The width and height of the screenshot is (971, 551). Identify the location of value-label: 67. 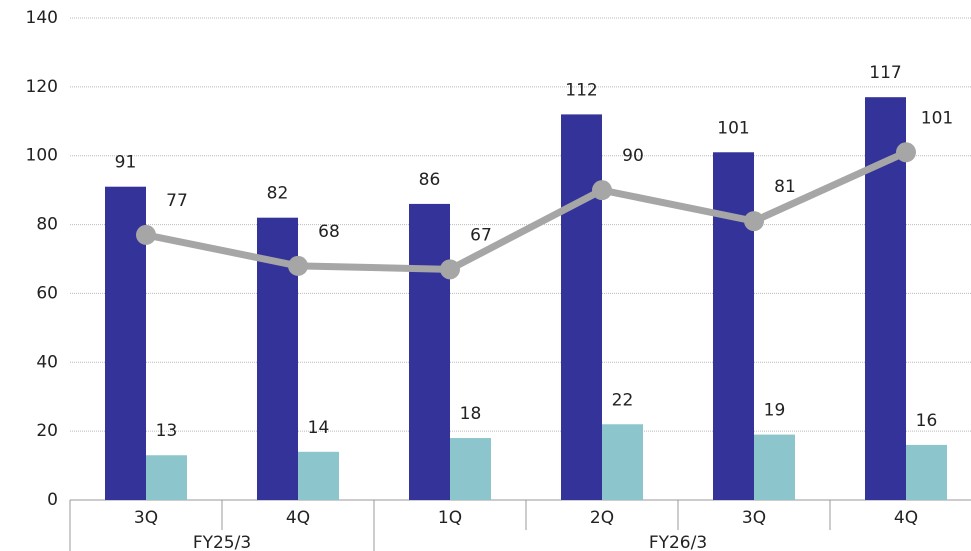
(481, 235).